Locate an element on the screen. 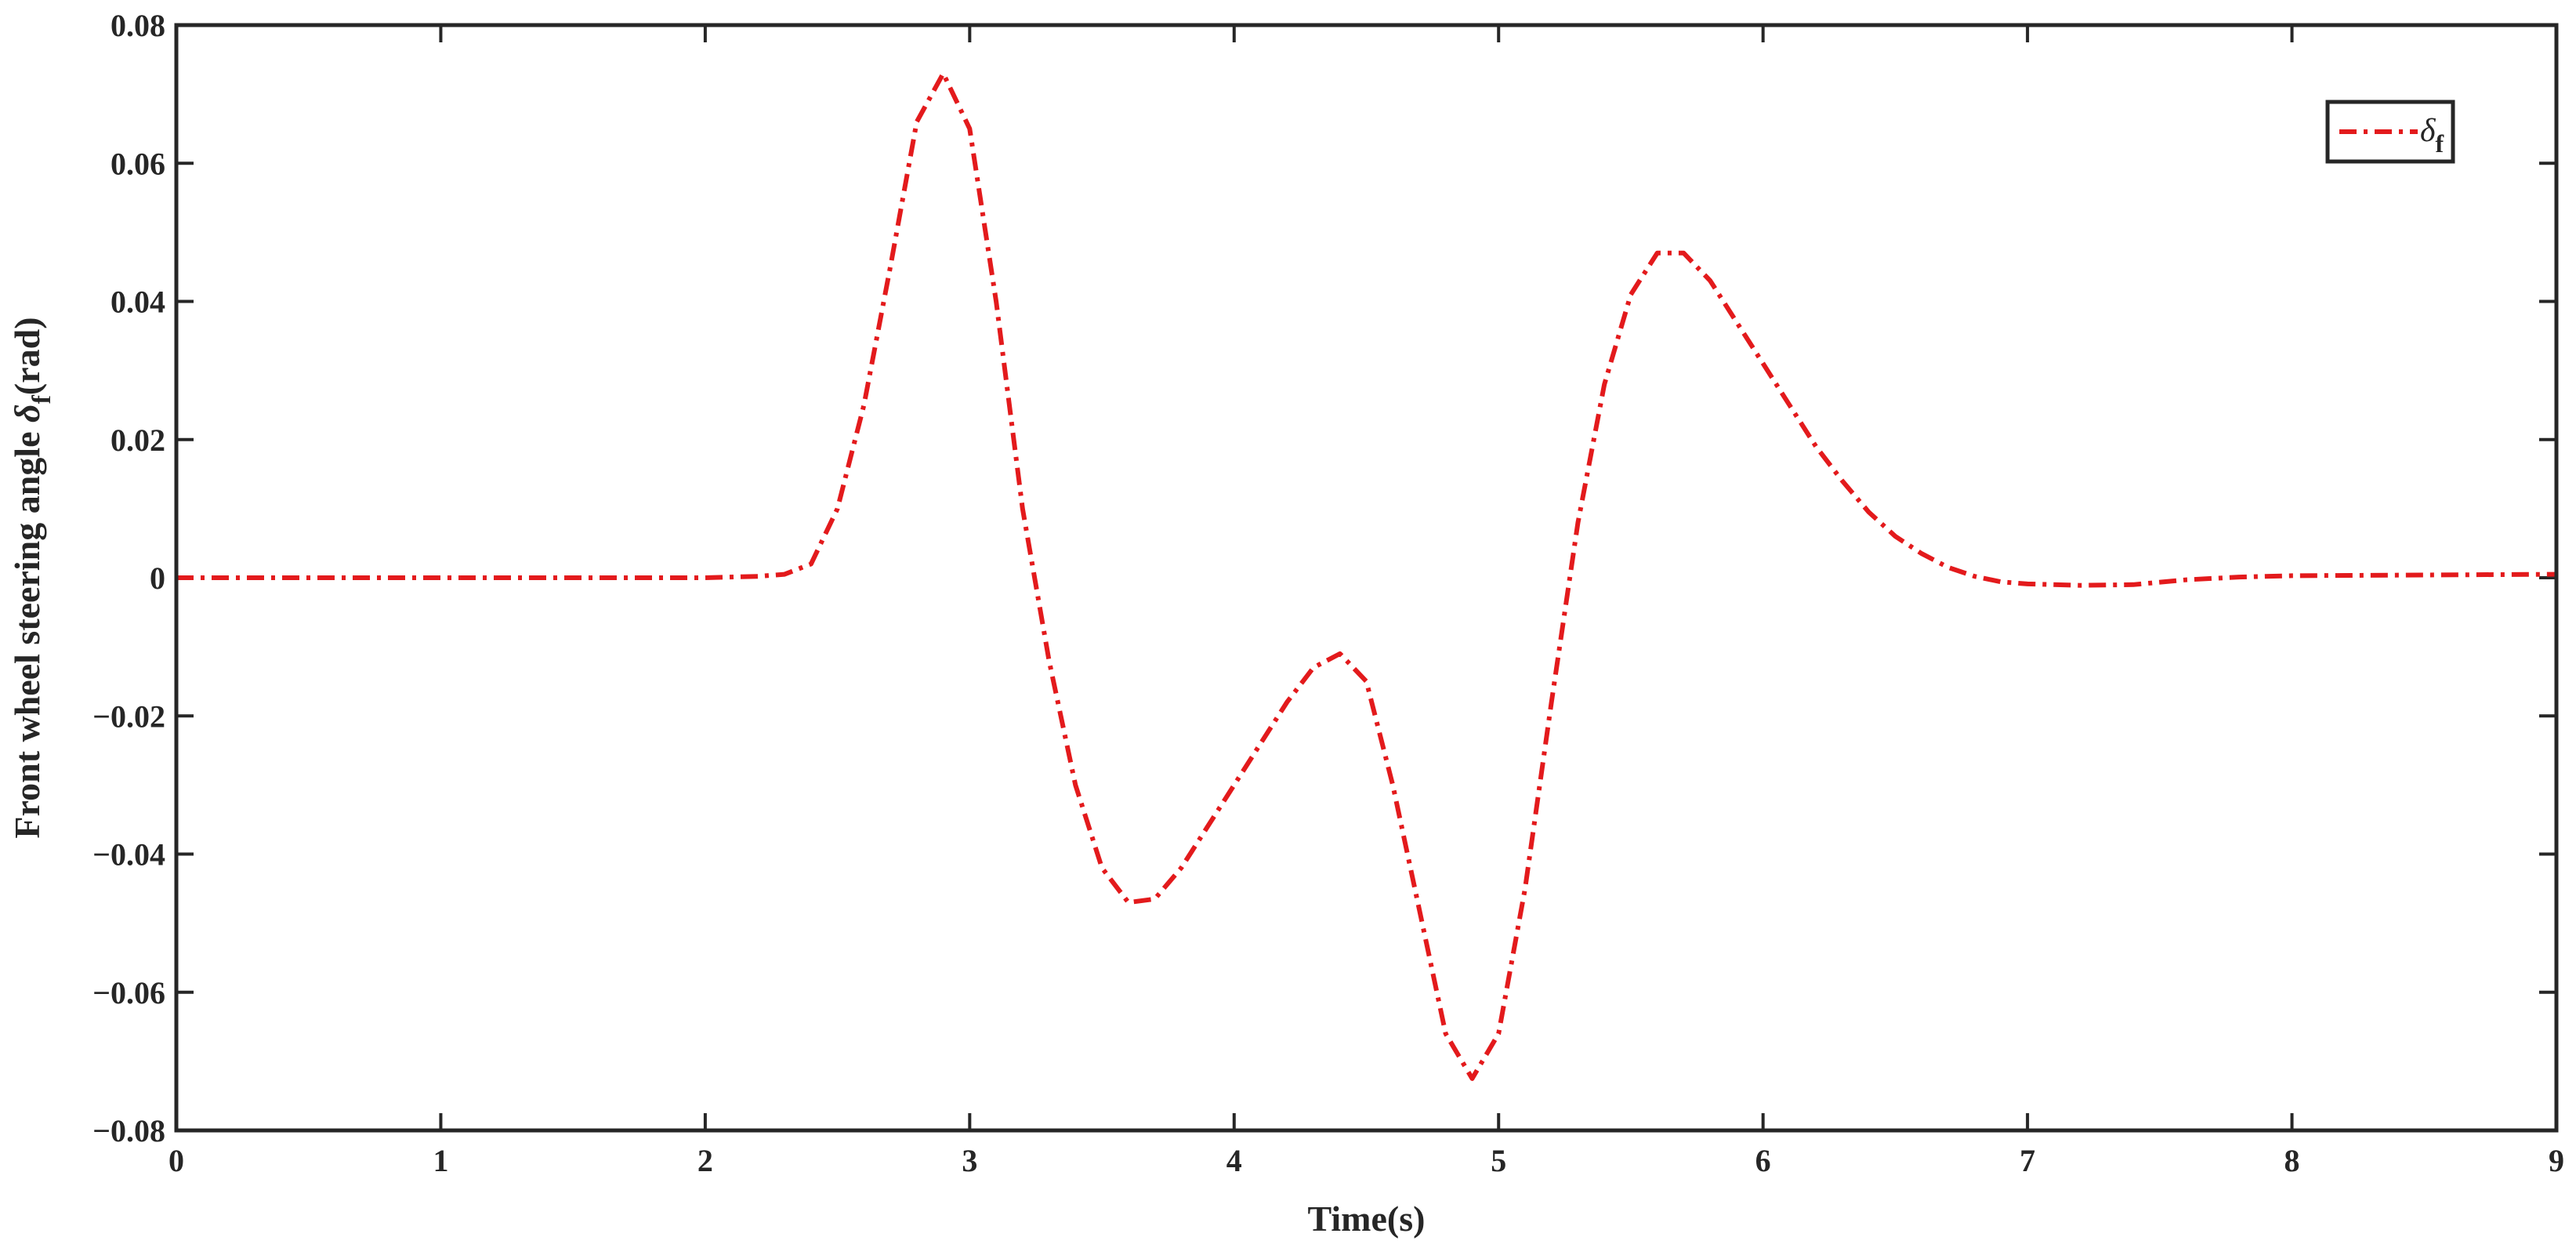  legend: δf is located at coordinates (2390, 132).